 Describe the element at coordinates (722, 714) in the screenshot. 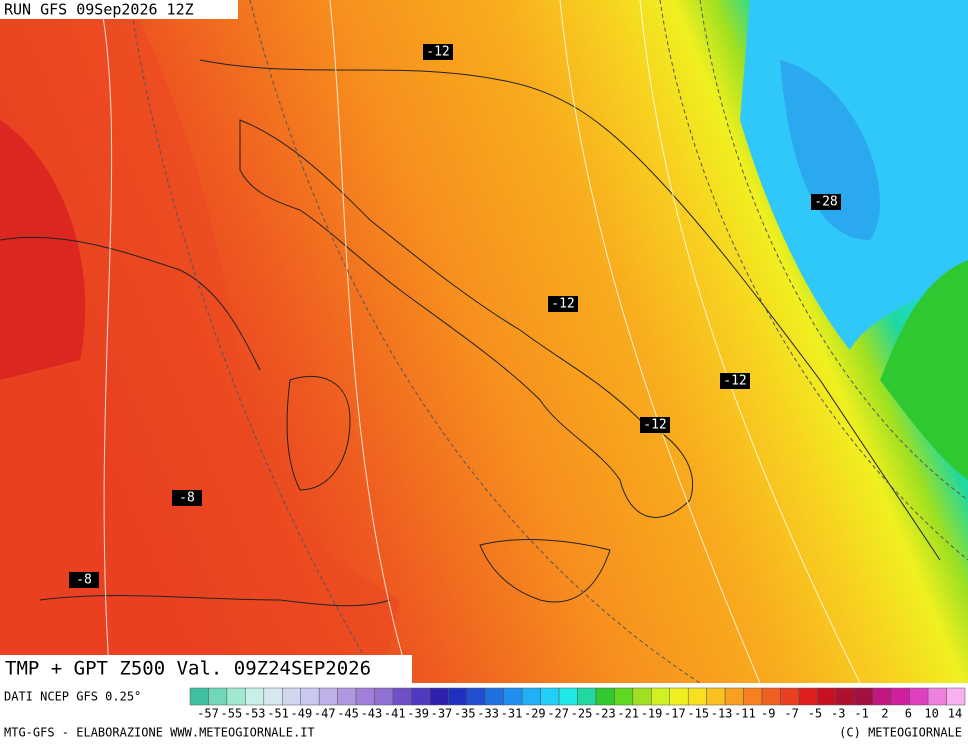

I see `colorbar-label: -13` at that location.